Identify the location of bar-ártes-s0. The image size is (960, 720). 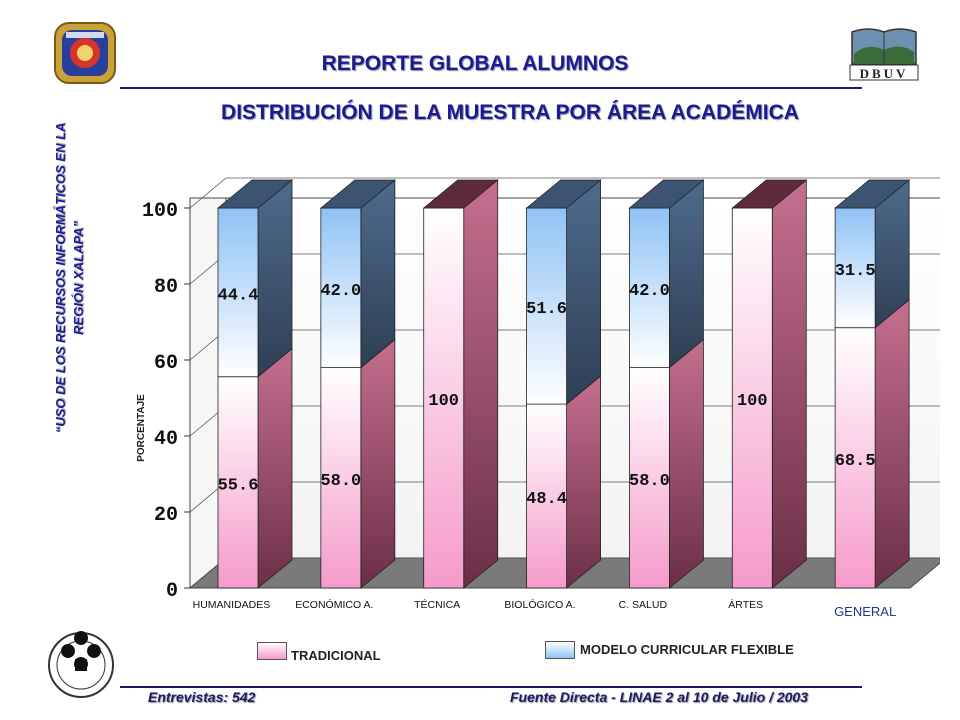
(752, 398).